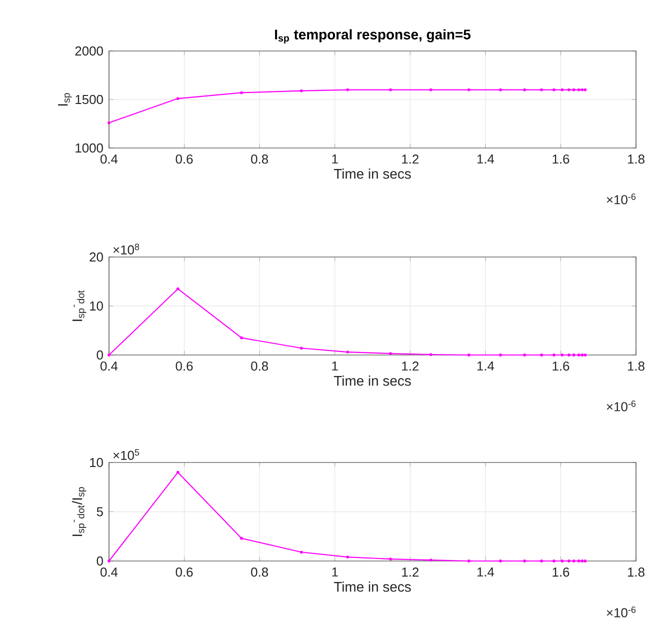 The width and height of the screenshot is (657, 634). I want to click on y-tick-label: 20, so click(96, 257).